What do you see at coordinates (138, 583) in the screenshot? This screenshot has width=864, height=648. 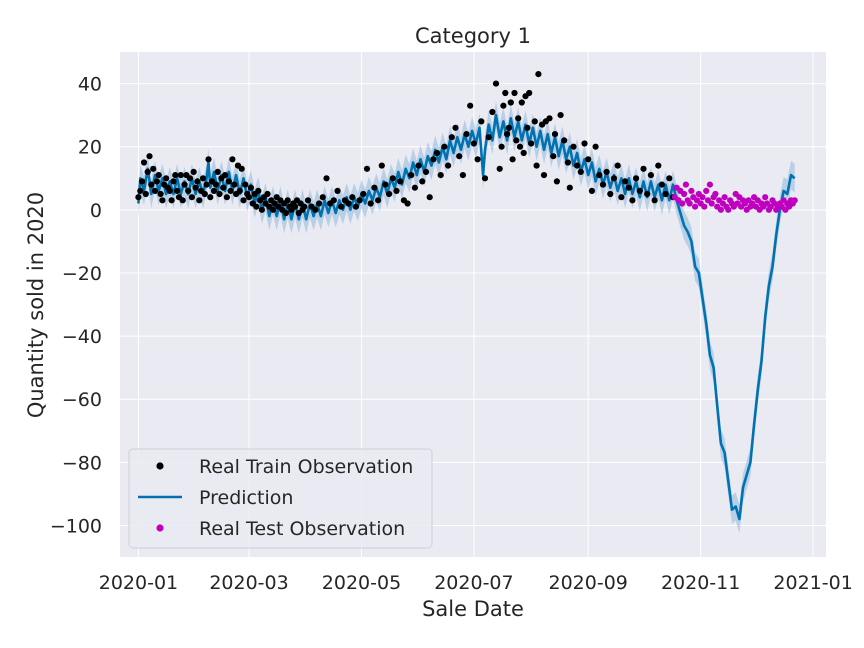 I see `x-tick-label: 2020-01` at bounding box center [138, 583].